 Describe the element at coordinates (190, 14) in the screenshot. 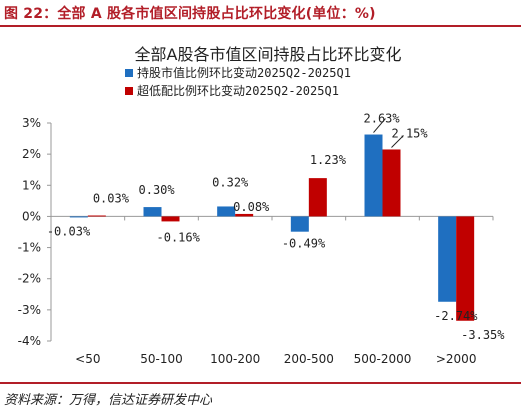

I see `figure-title: 图 22：全部 A 股各市值区间持股占比环比变化(单位：%)` at that location.